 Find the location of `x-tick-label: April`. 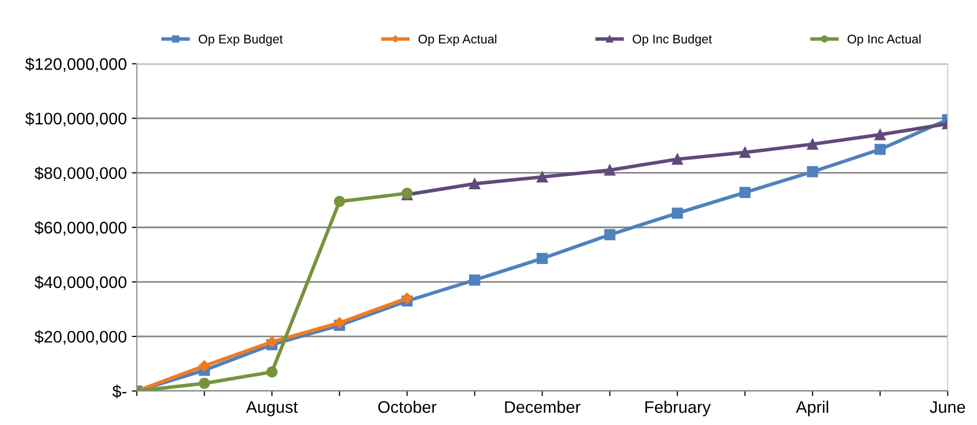

x-tick-label: April is located at coordinates (812, 408).